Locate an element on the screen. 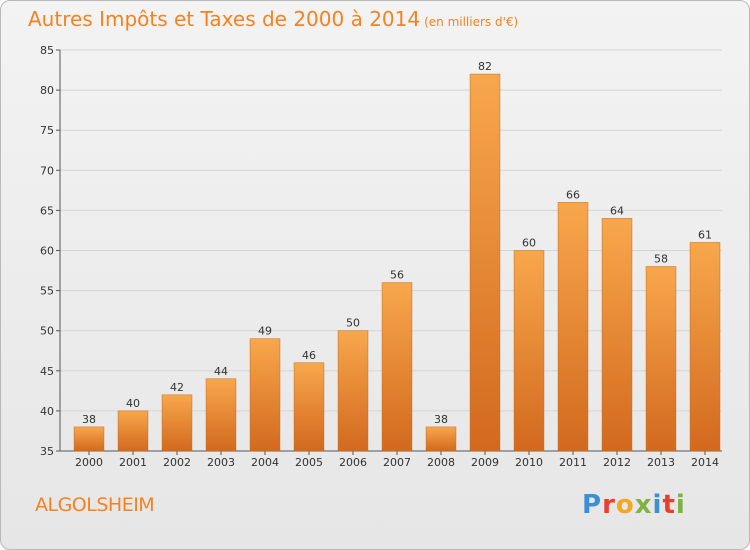  value-label: 66 is located at coordinates (573, 194).